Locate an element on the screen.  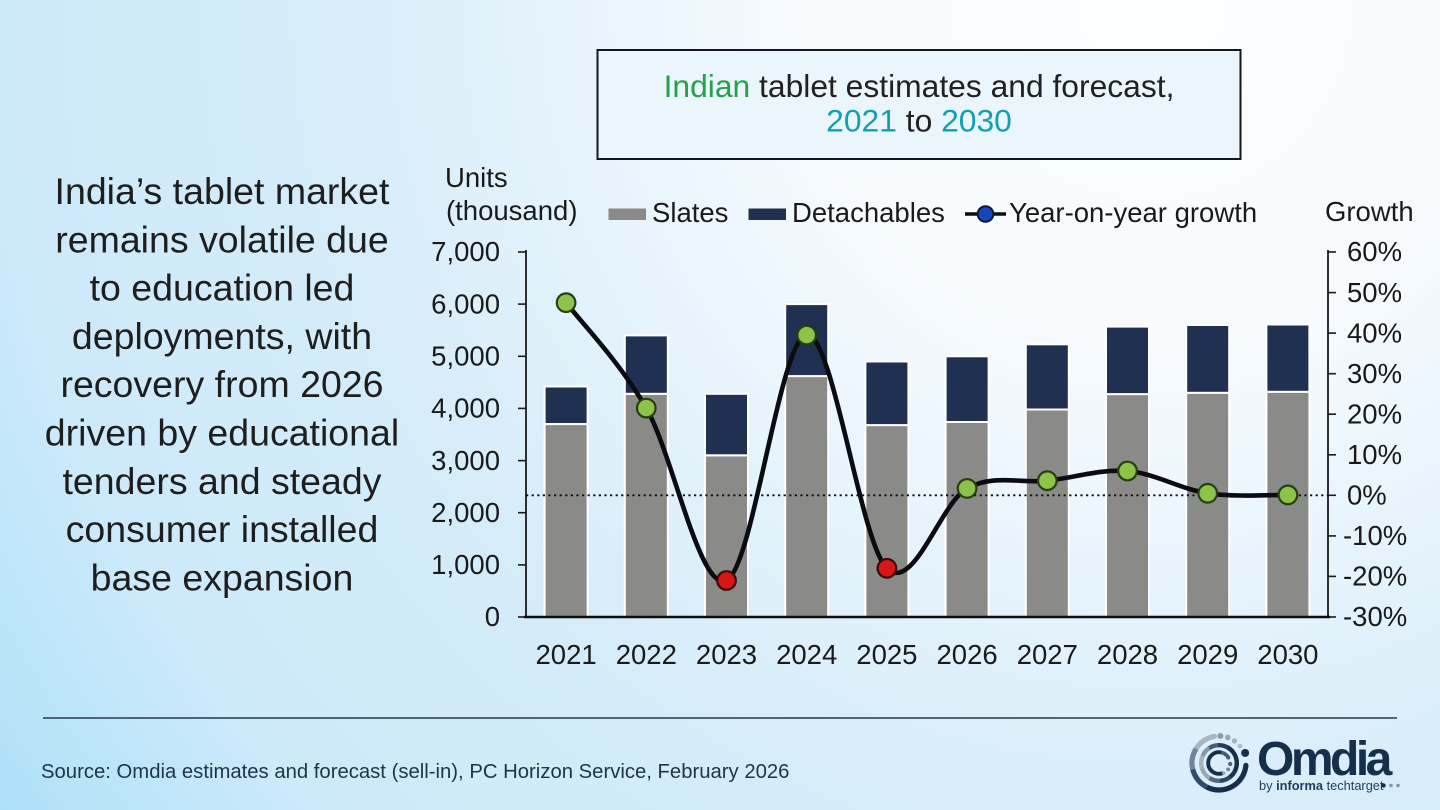
svg-text: Slates is located at coordinates (690, 212).